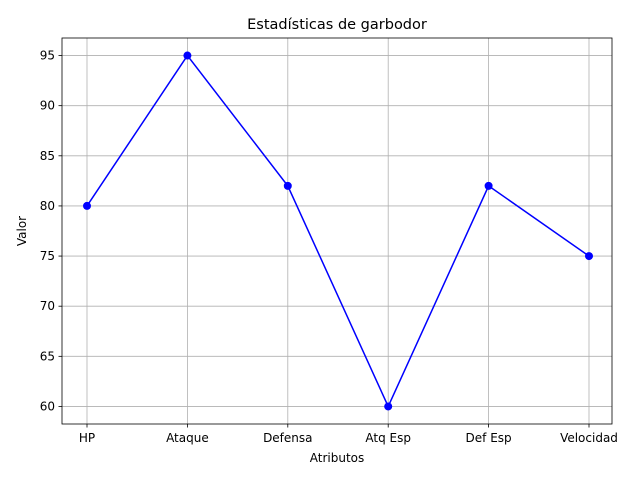 This screenshot has height=480, width=640. I want to click on y-tick-label: 65, so click(47, 356).